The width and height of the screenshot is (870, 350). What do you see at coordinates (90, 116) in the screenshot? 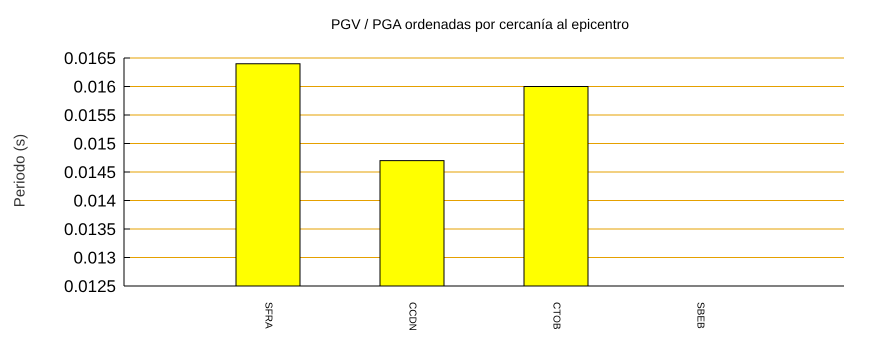
I see `y-tick-label: 0.0155` at bounding box center [90, 116].